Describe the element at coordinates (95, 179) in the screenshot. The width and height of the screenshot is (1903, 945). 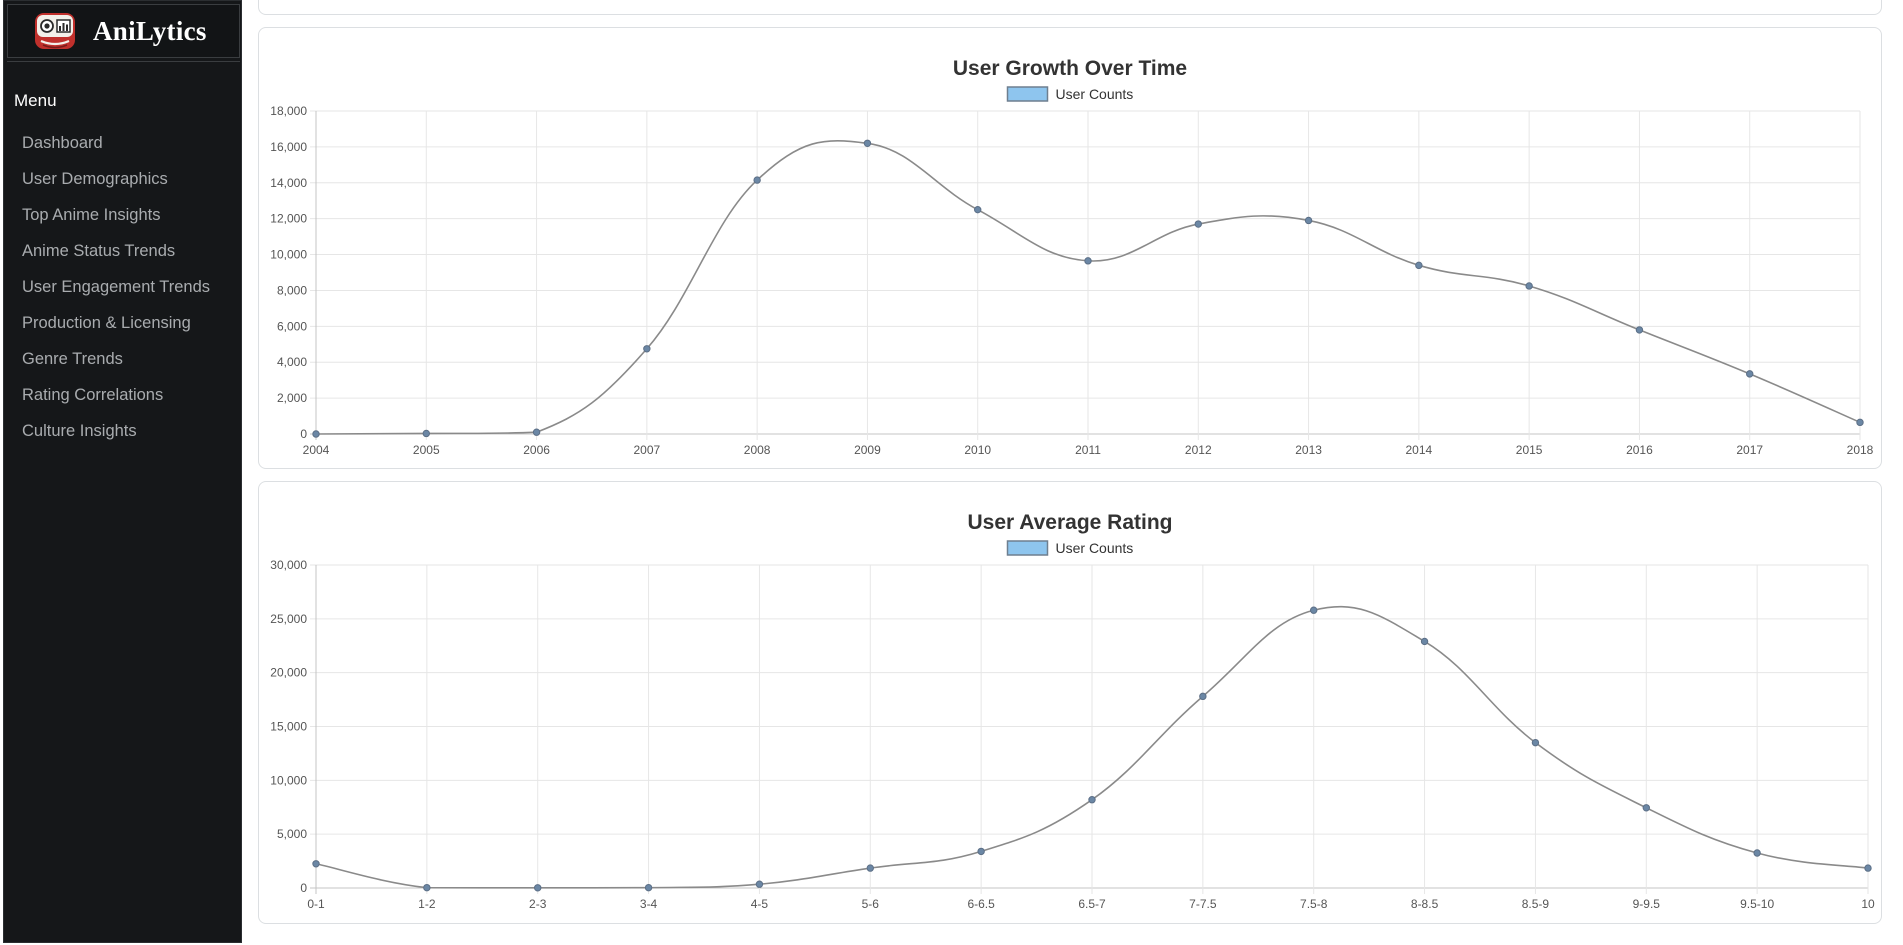
I see `sidebar-item-user-demographics: User Demographics` at that location.